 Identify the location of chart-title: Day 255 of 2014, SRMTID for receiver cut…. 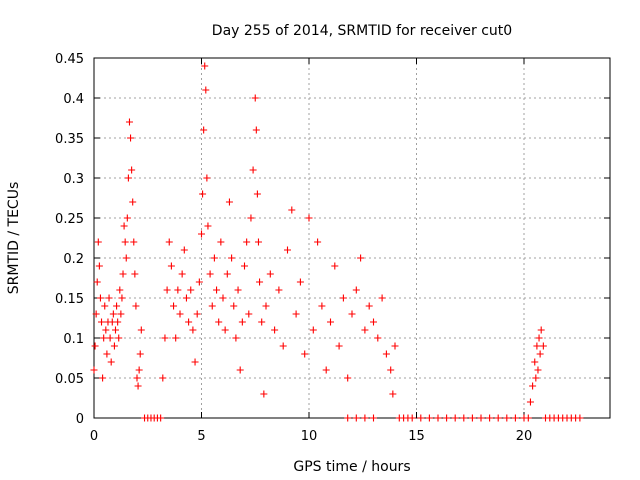
(362, 31).